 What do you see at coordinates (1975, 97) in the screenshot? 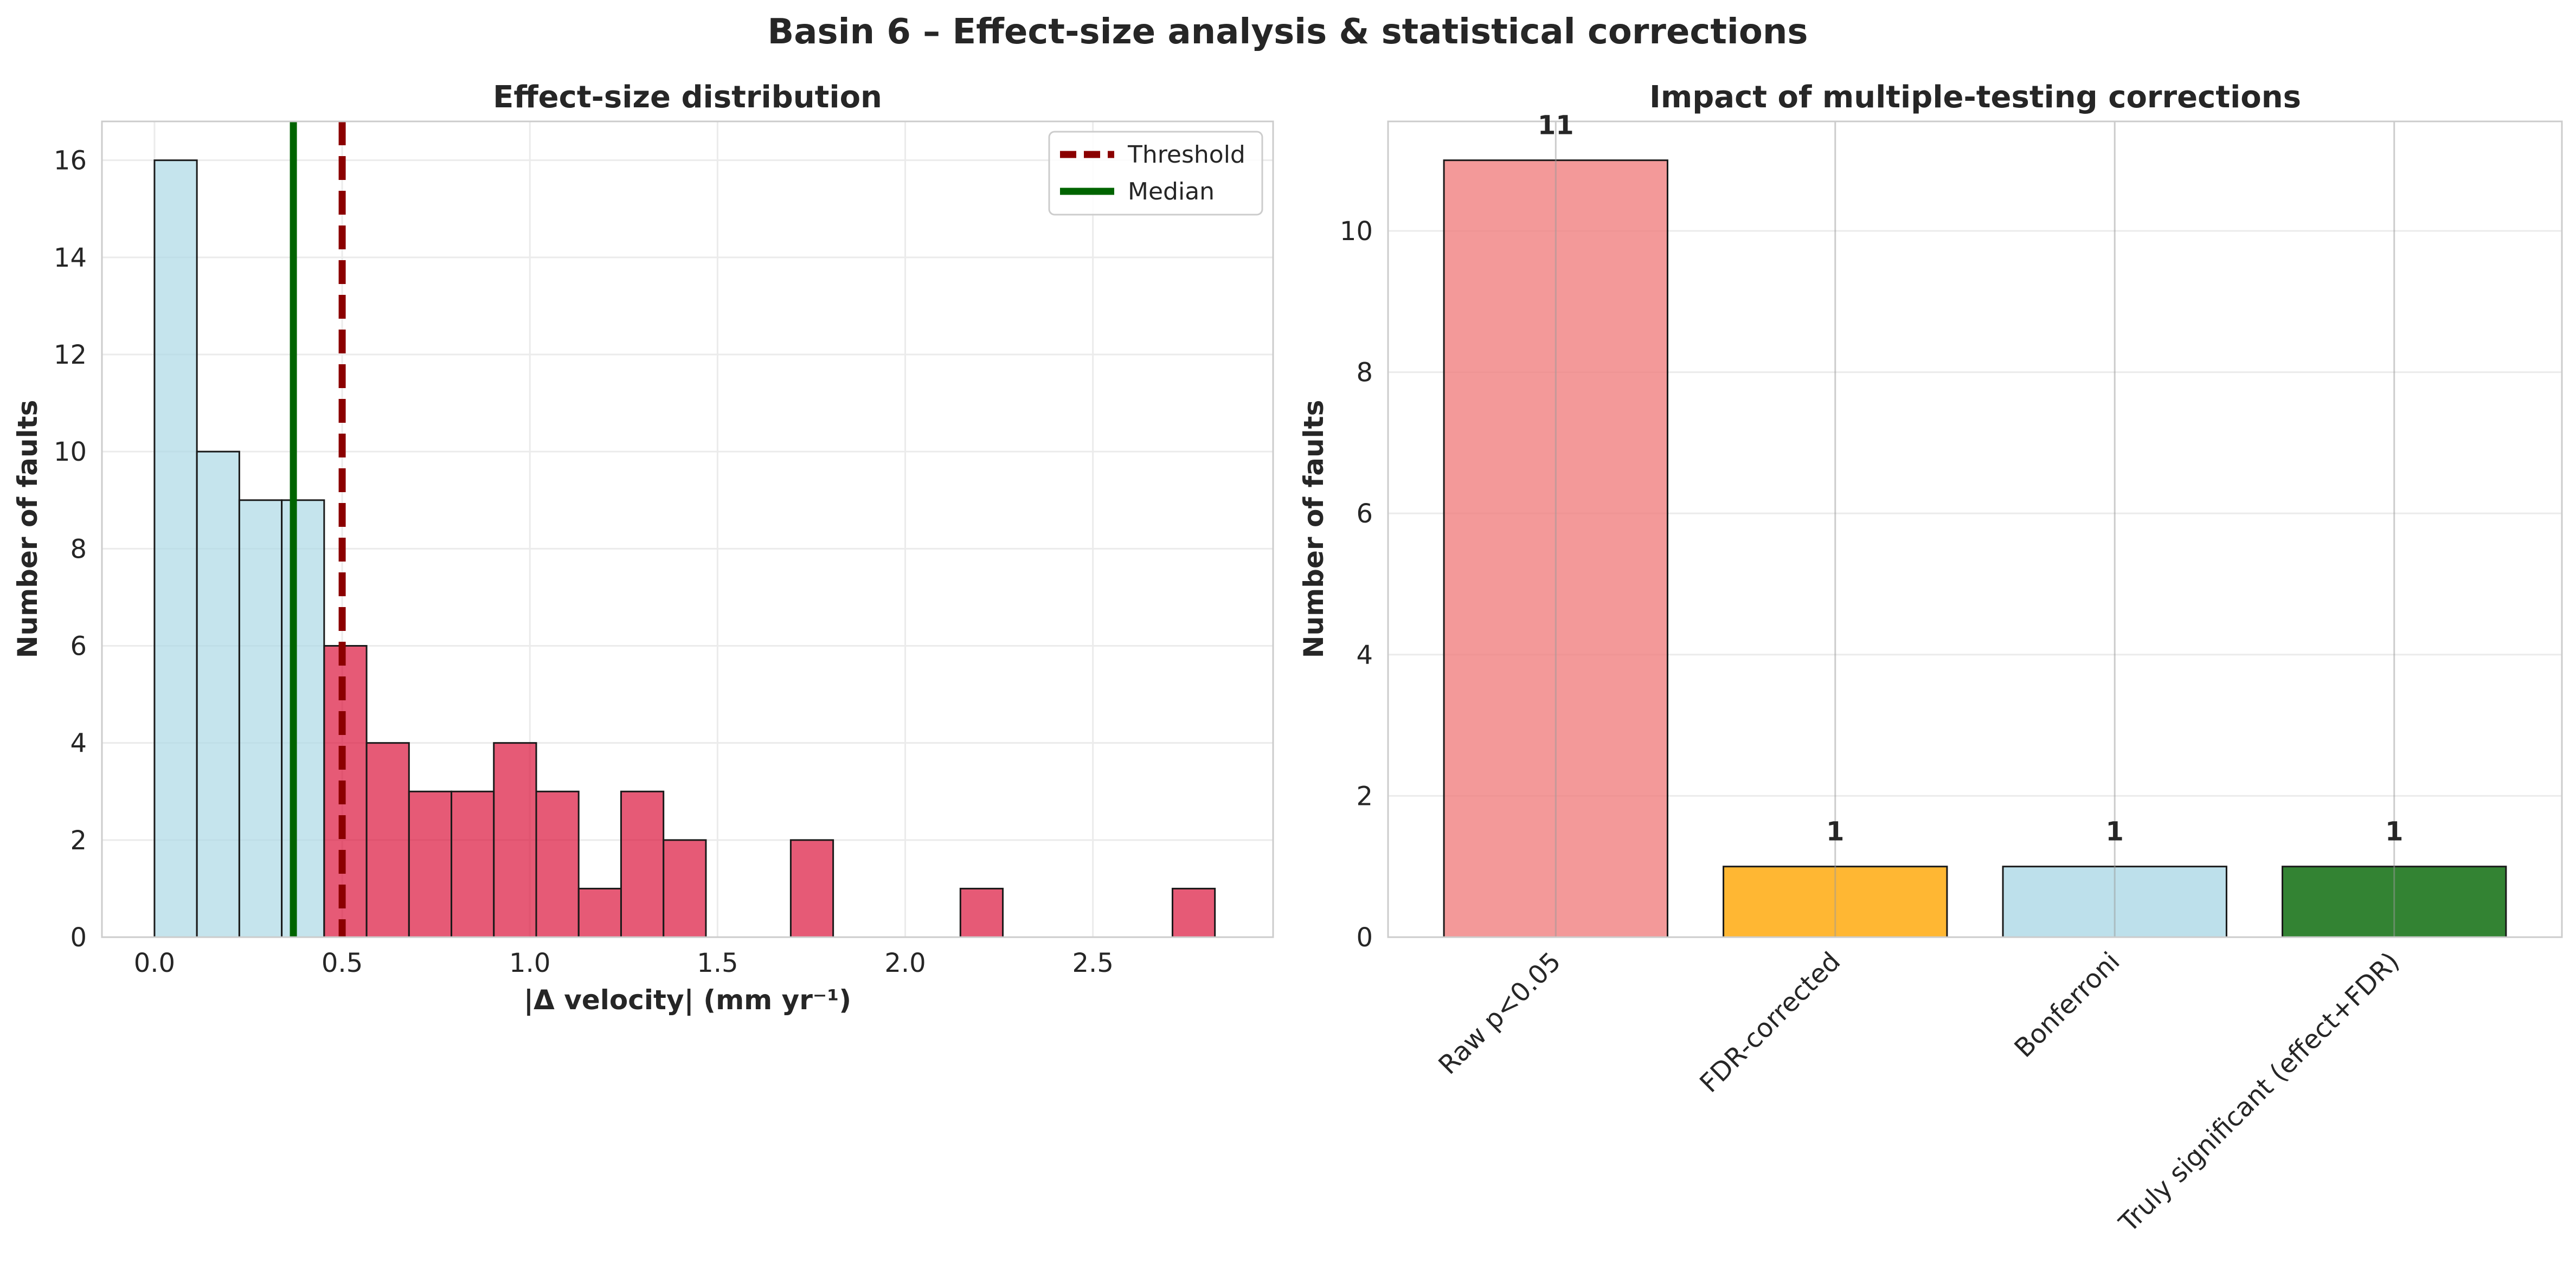
I see `corrections-title: Impact of multiple-testing corrections` at bounding box center [1975, 97].